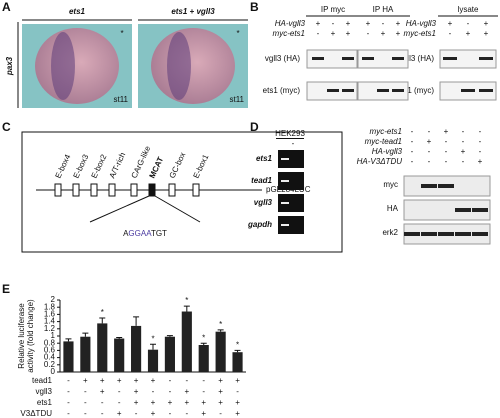  Describe the element at coordinates (201, 165) in the screenshot. I see `element-label: E-box1` at that location.